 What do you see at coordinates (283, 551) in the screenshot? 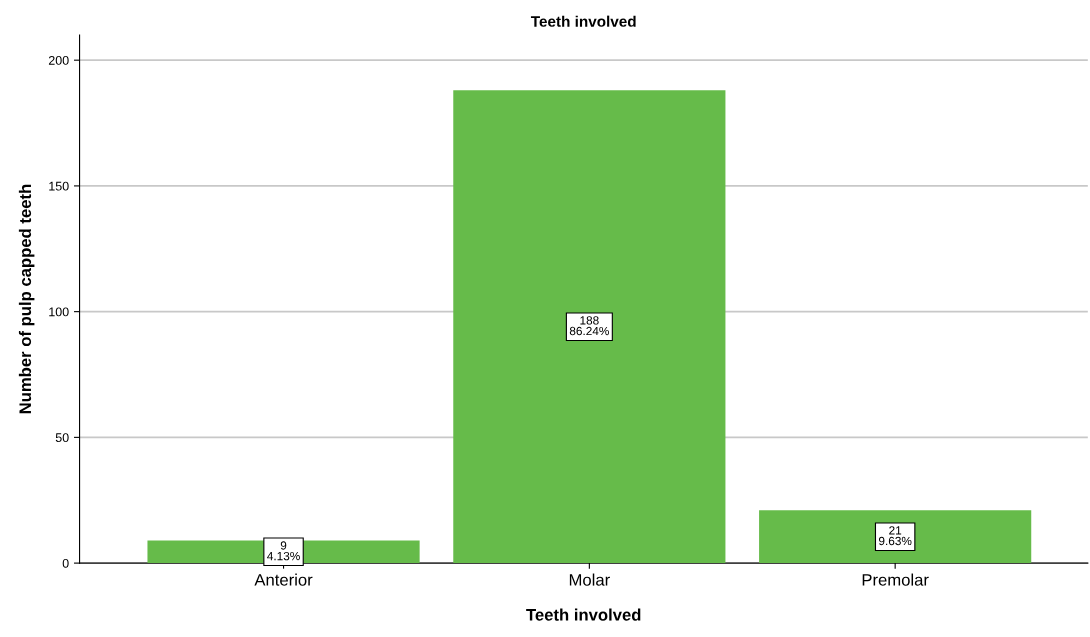
I see `data-label: 9 4.13%` at bounding box center [283, 551].